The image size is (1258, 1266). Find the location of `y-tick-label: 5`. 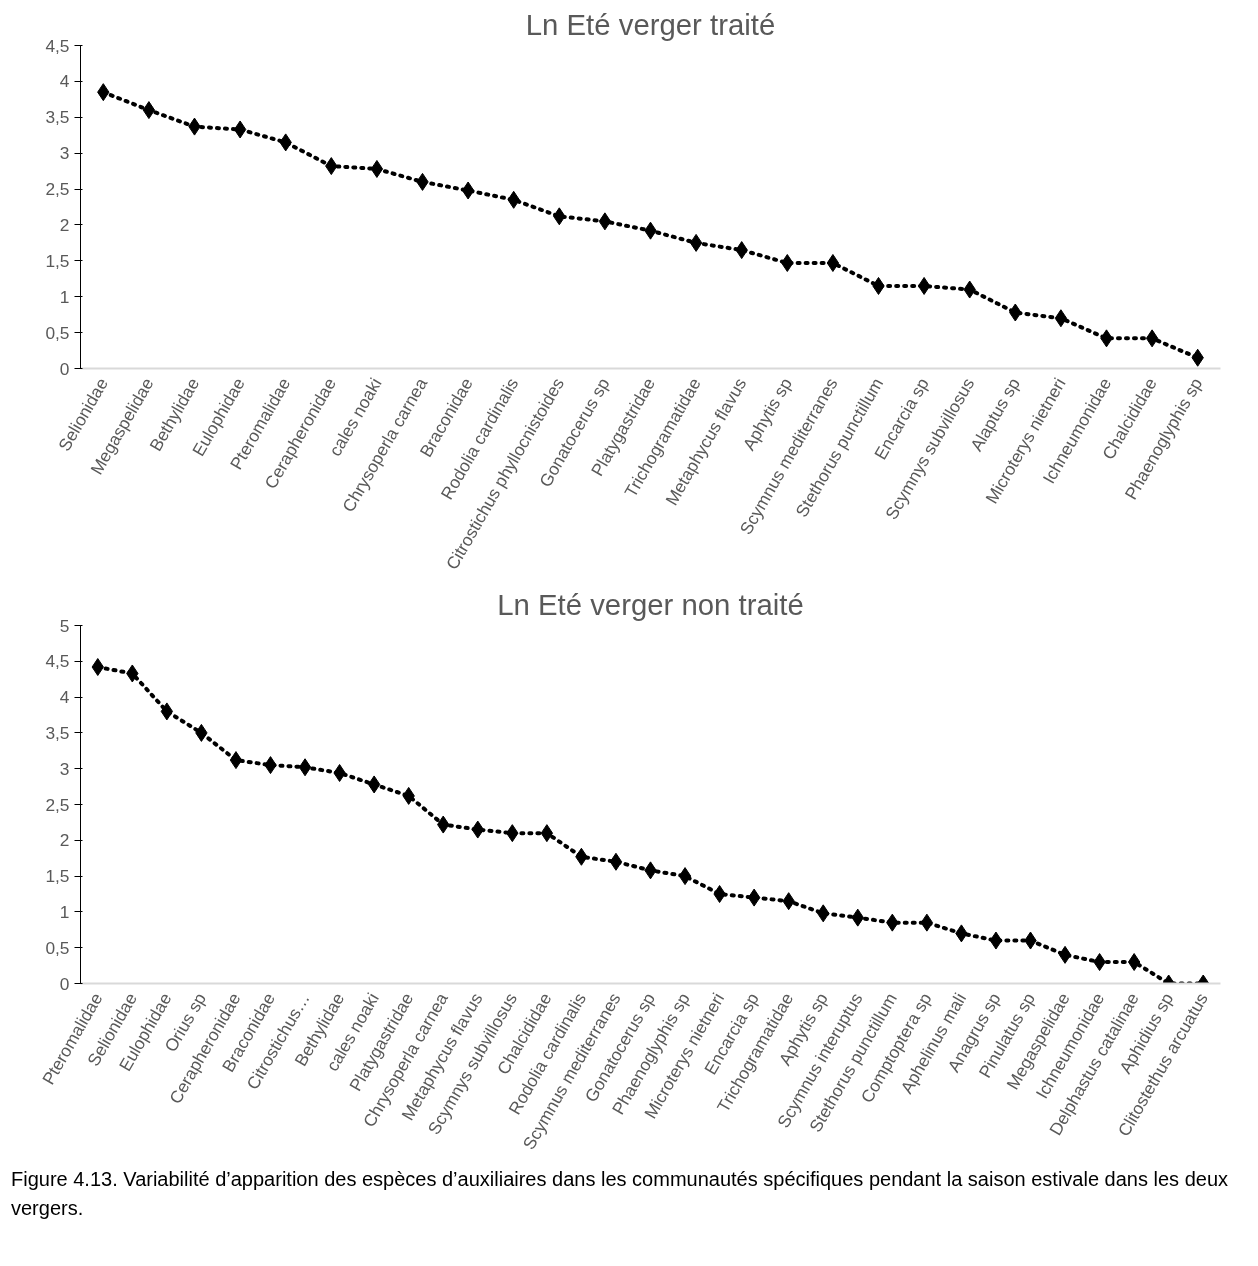

y-tick-label: 5 is located at coordinates (64, 625).